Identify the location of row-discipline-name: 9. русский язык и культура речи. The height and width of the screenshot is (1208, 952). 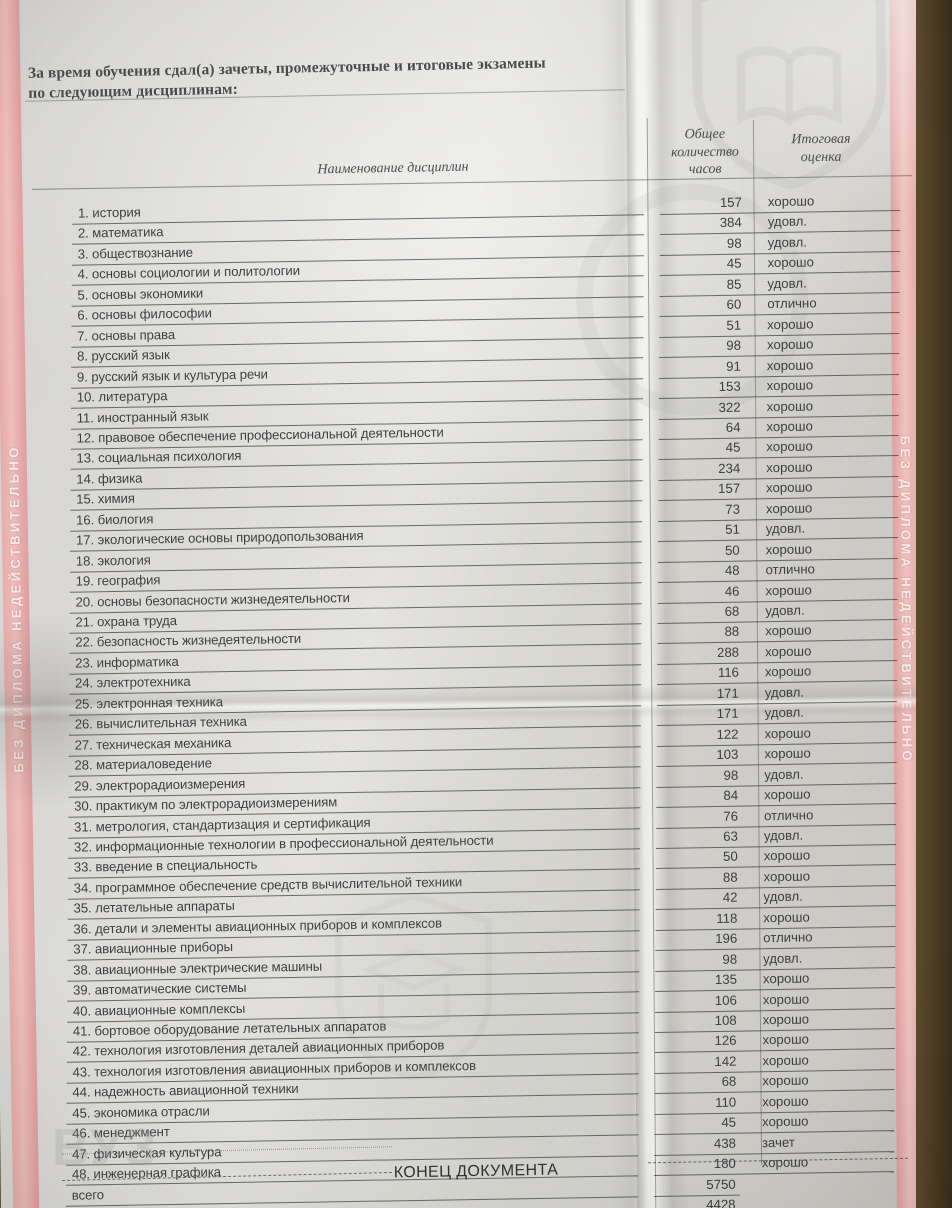
(172, 375).